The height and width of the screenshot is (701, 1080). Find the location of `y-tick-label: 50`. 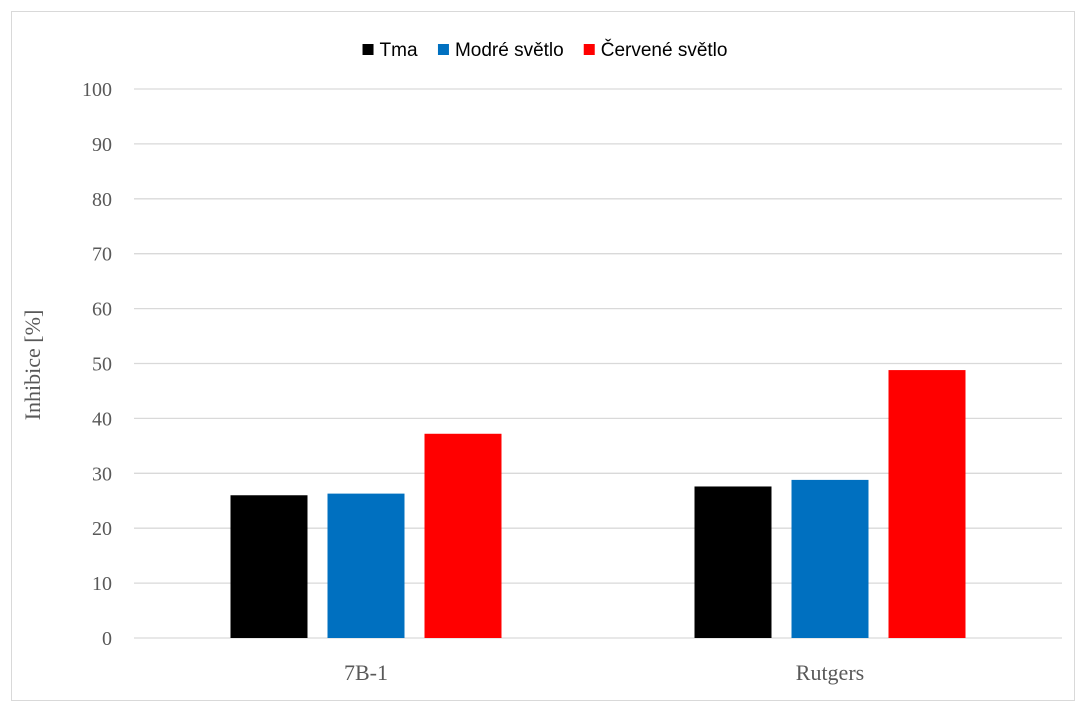

y-tick-label: 50 is located at coordinates (102, 365).